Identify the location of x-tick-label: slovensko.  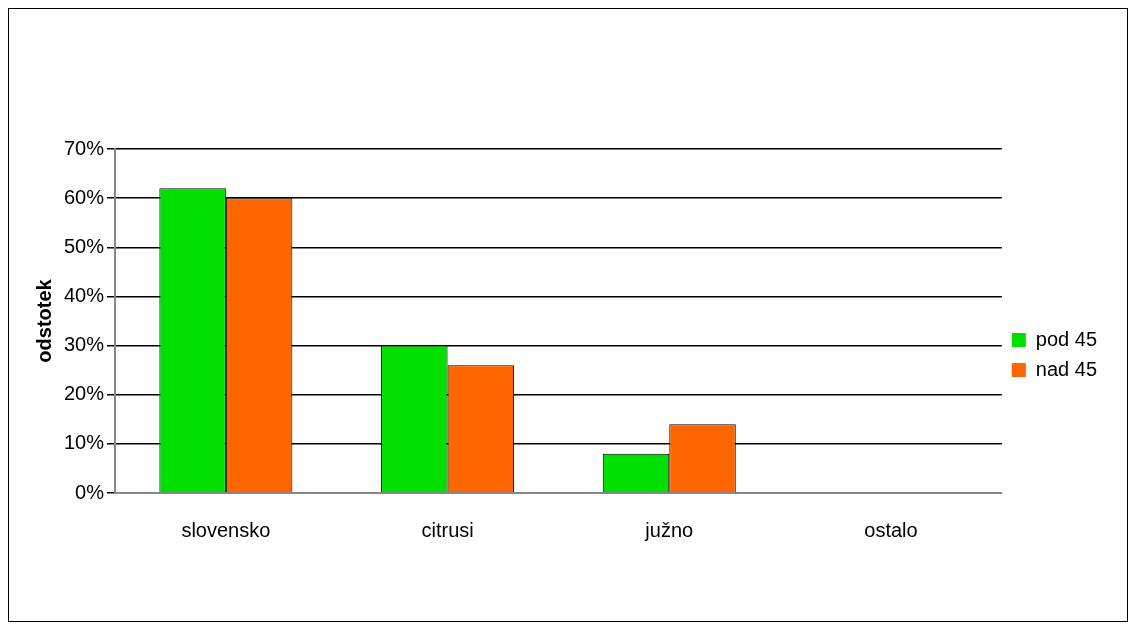
(226, 529).